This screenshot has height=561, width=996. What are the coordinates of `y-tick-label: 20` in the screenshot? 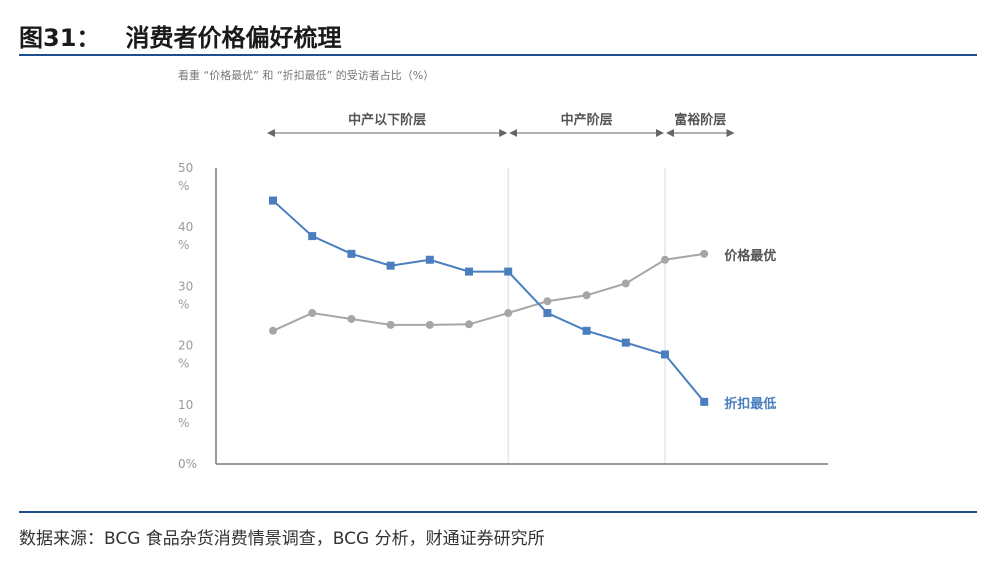 It's located at (185, 346).